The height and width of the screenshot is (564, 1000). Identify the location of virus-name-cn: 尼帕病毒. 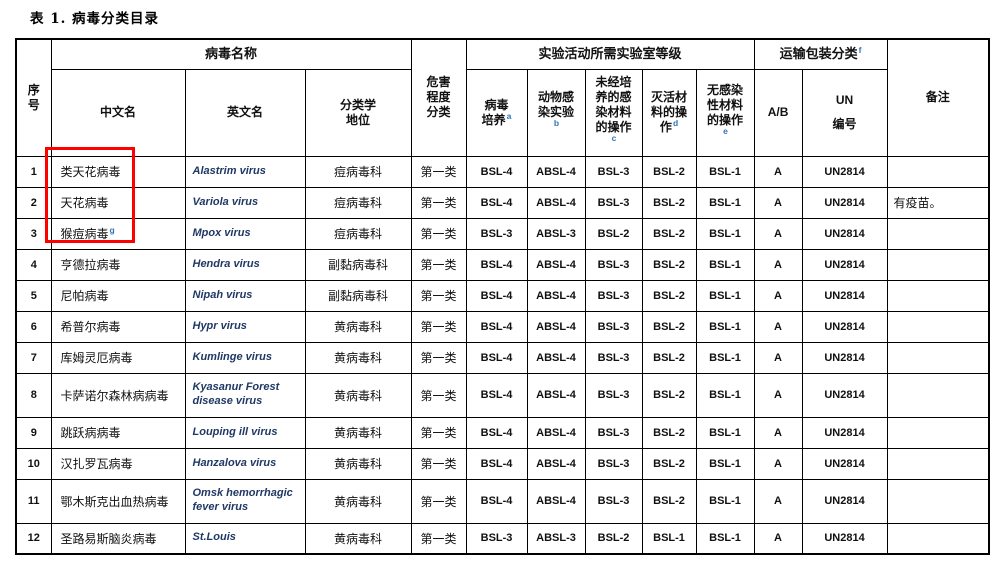
(118, 295).